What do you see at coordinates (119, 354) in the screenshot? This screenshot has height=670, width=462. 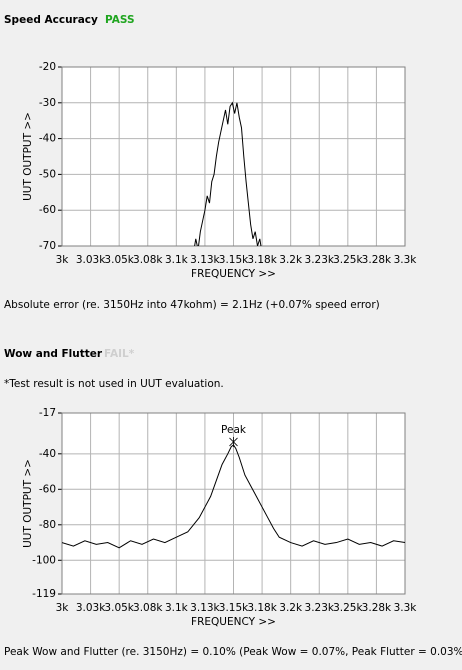 I see `status: FAIL*` at bounding box center [119, 354].